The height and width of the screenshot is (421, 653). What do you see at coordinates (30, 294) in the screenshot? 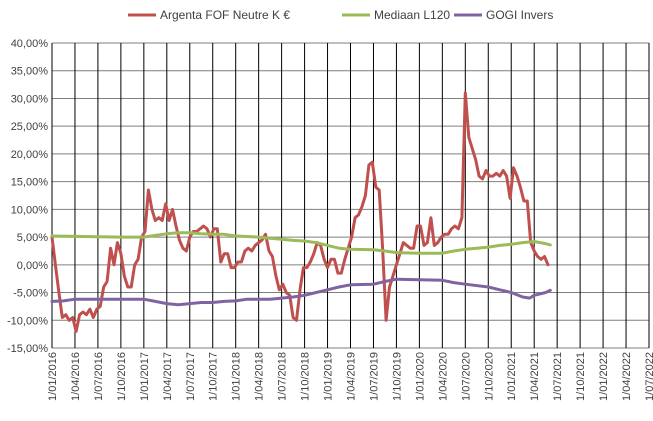
I see `y-tick-label: -5,00%` at bounding box center [30, 294].